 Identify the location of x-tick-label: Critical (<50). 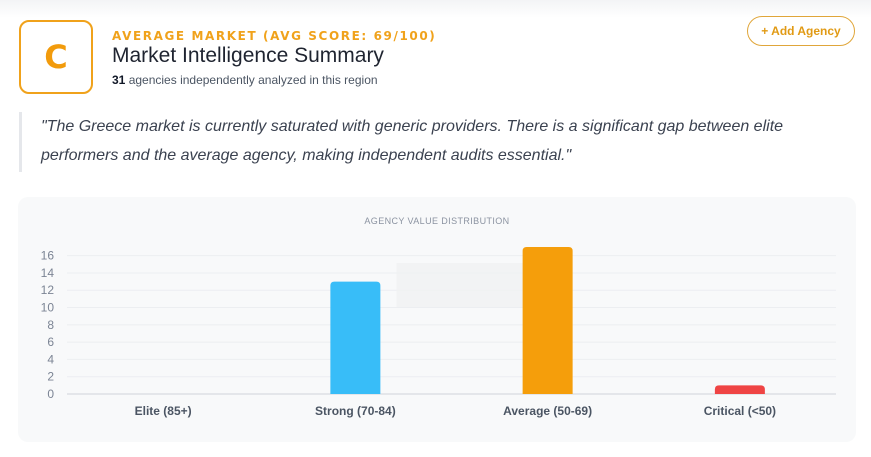
(740, 411).